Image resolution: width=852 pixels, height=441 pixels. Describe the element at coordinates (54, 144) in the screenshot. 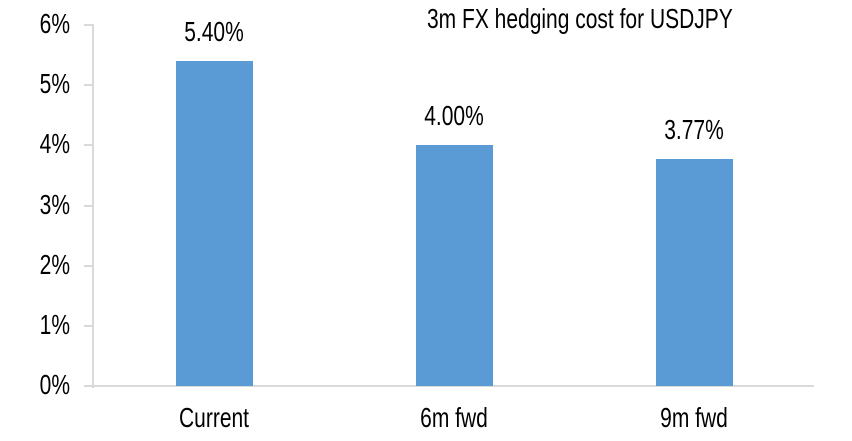

I see `y-axis-tick-label: 4%` at that location.